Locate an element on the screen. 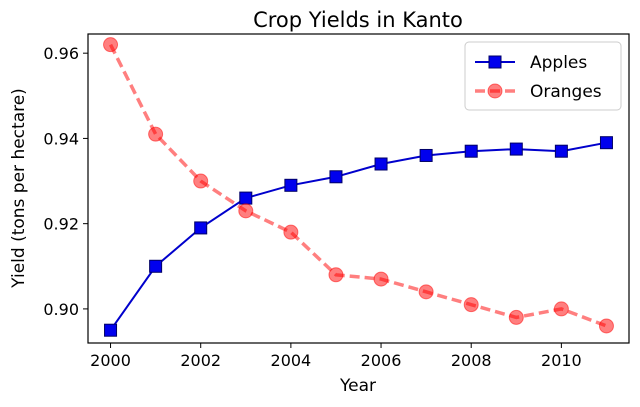 The height and width of the screenshot is (407, 640). x-tick-label: 2004 is located at coordinates (291, 360).